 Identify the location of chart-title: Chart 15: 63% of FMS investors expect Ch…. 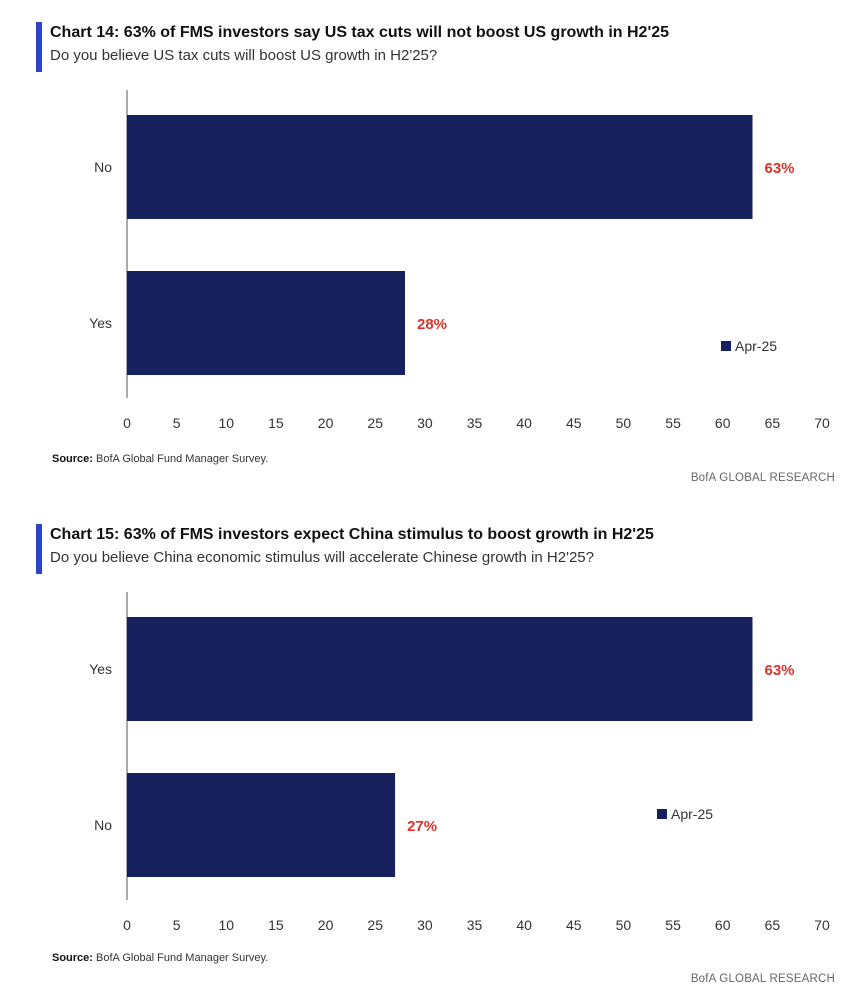
(352, 534).